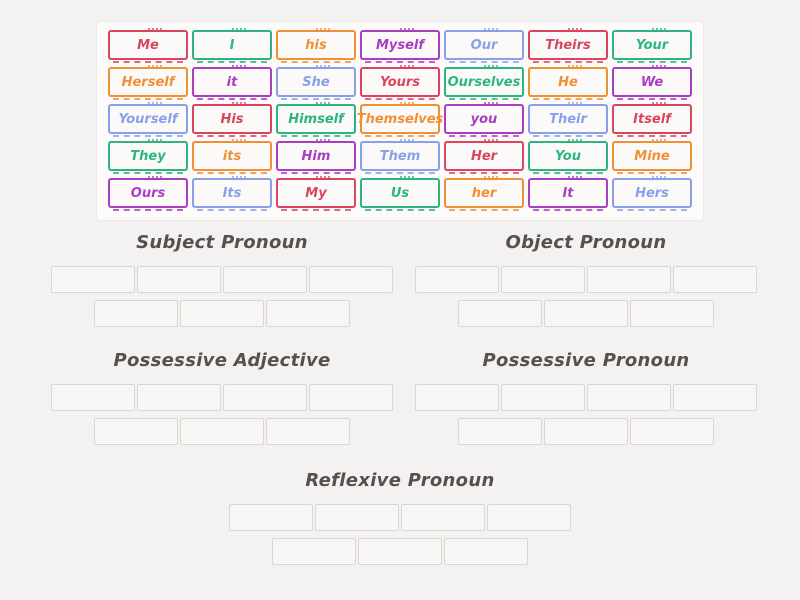 This screenshot has width=800, height=600. I want to click on word-tile: Me, so click(148, 45).